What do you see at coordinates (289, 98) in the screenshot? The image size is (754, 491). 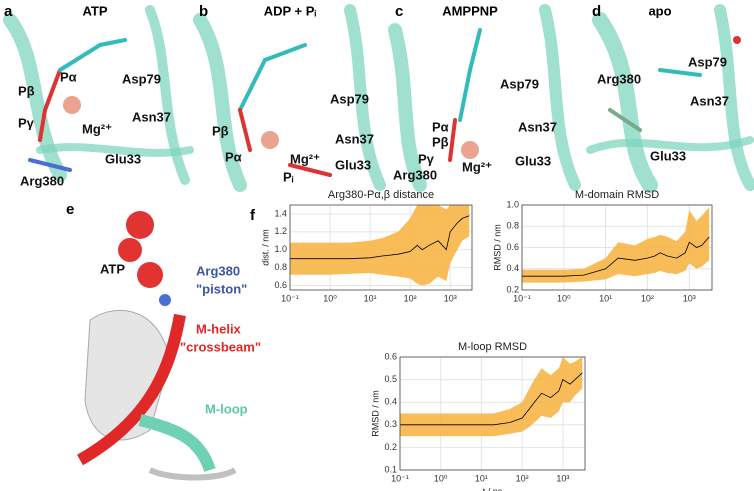 I see `panel-b-image` at bounding box center [289, 98].